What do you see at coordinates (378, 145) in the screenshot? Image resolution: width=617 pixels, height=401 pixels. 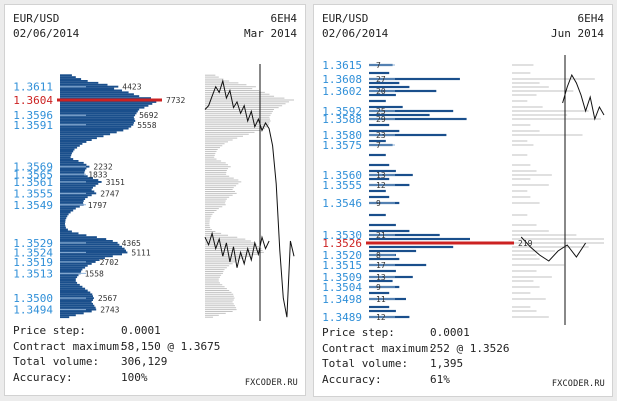 I see `volume-value-label: 7` at bounding box center [378, 145].